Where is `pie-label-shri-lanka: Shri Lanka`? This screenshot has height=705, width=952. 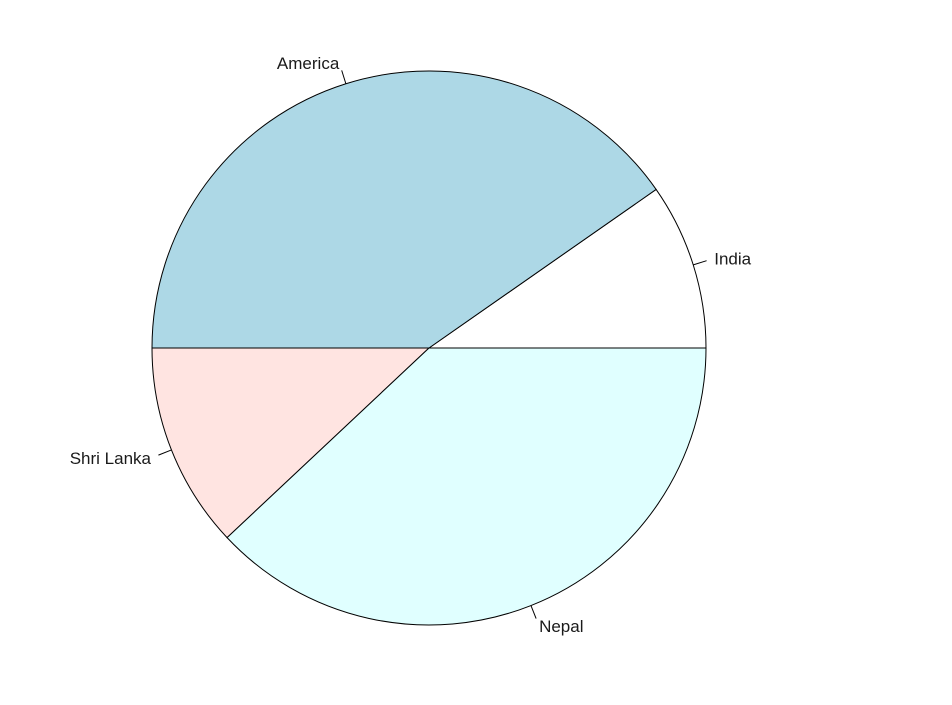 pie-label-shri-lanka: Shri Lanka is located at coordinates (111, 458).